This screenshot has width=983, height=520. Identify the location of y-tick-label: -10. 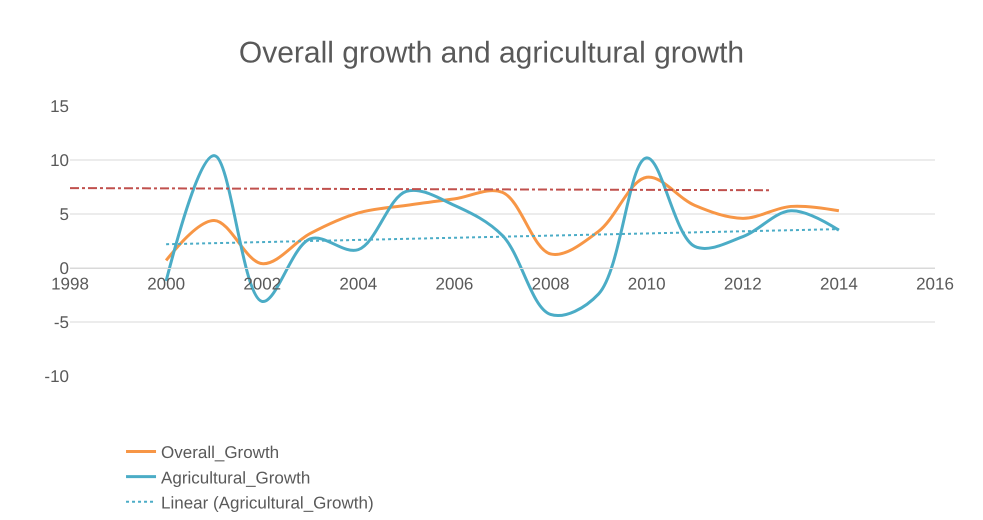
(56, 376).